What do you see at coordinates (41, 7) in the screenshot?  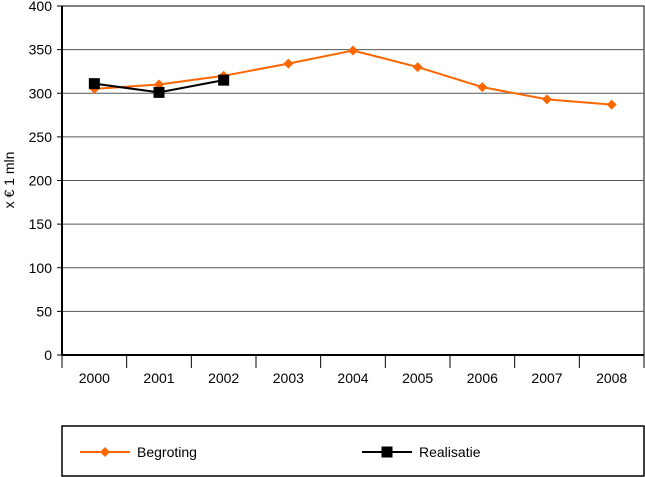 I see `y-tick-label: 400` at bounding box center [41, 7].